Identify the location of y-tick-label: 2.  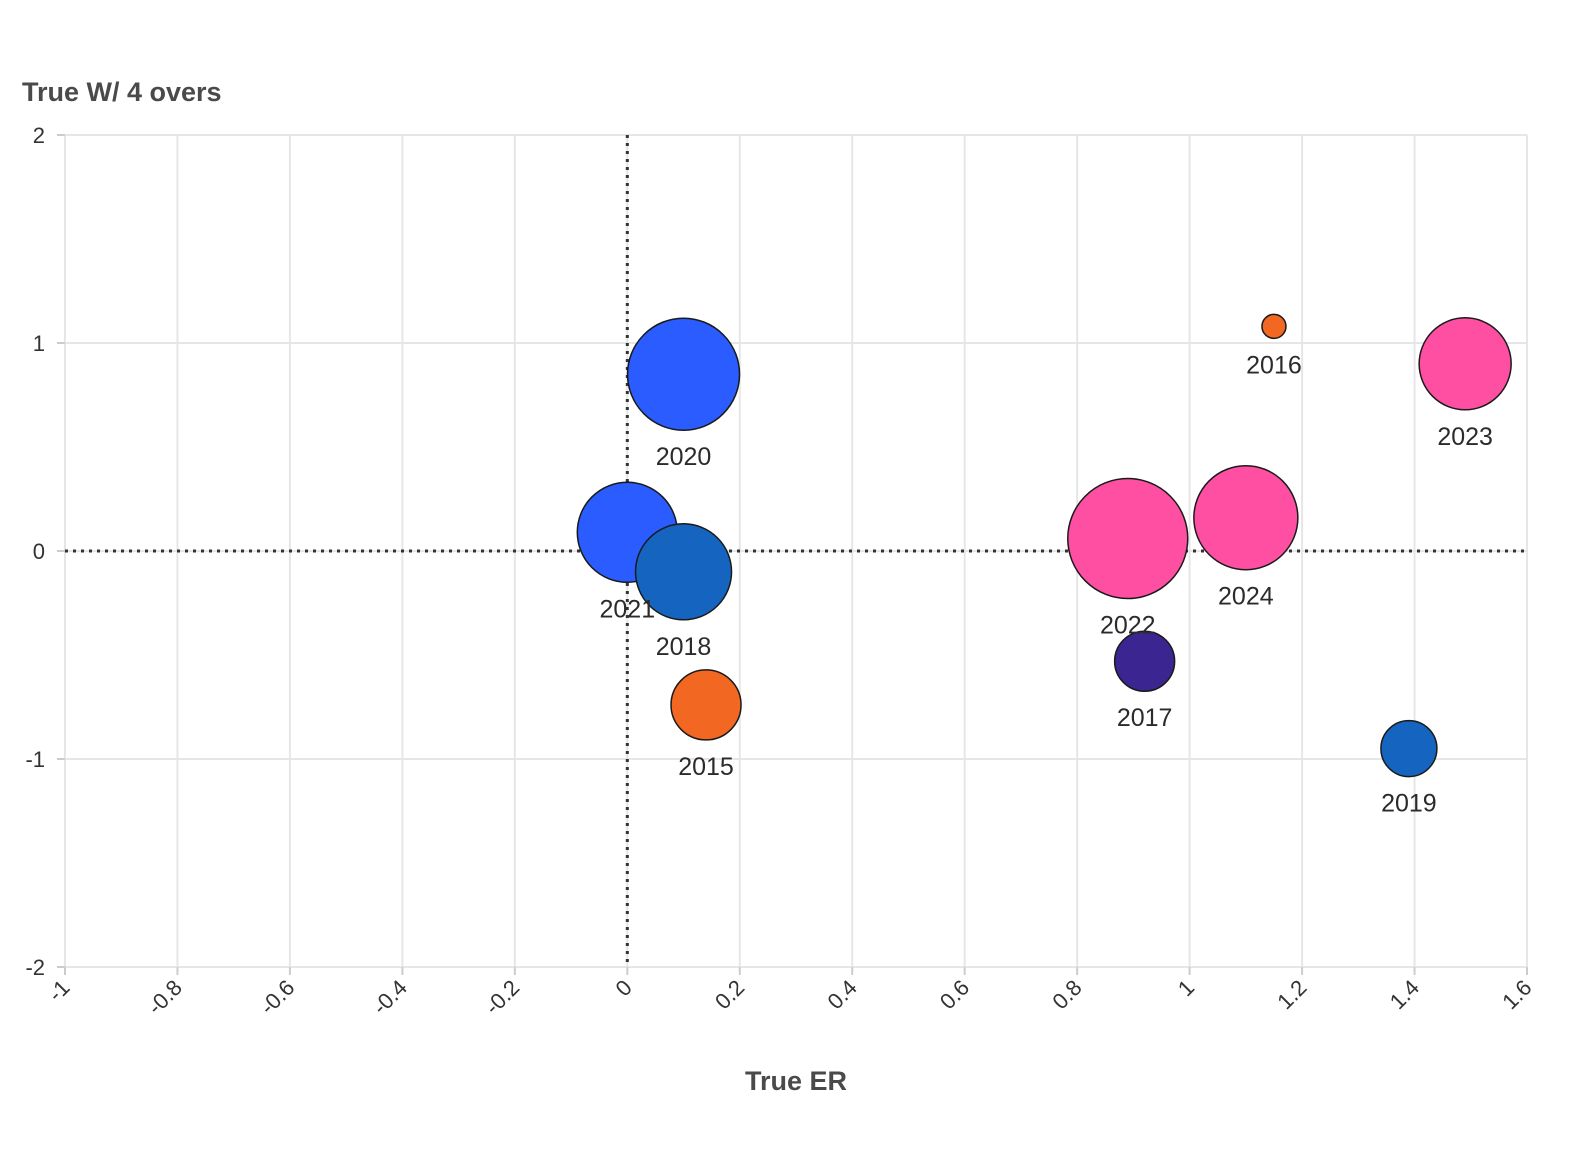
(39, 135).